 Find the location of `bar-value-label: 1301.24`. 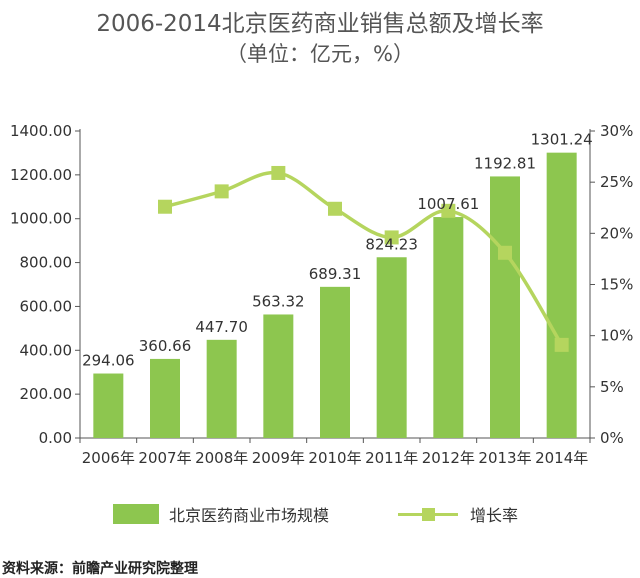

bar-value-label: 1301.24 is located at coordinates (562, 140).